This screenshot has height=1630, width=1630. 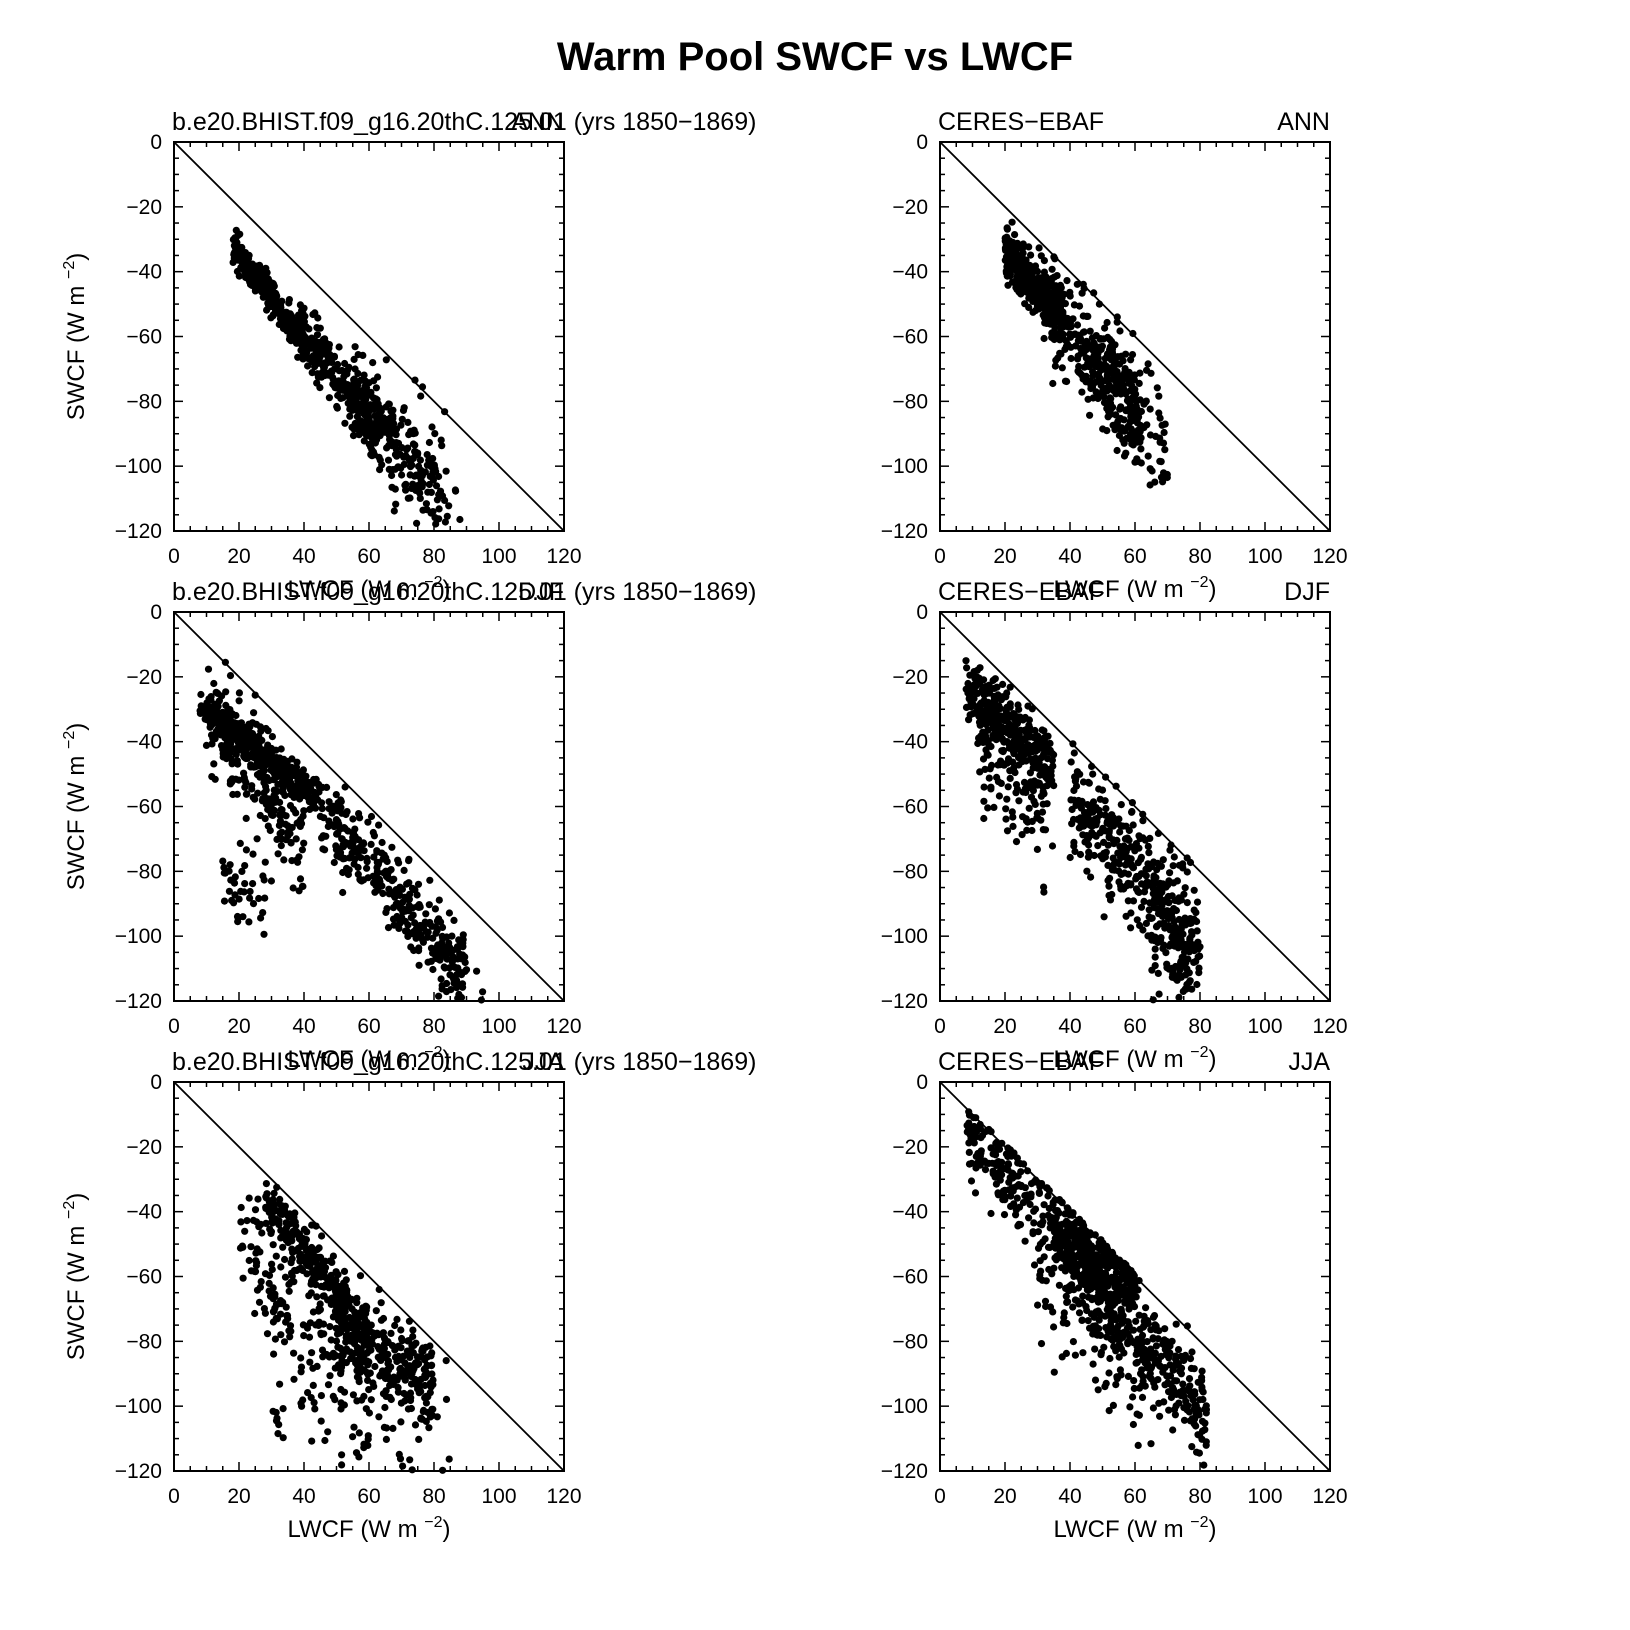 I want to click on panel-right-label: DJF, so click(x=541, y=592).